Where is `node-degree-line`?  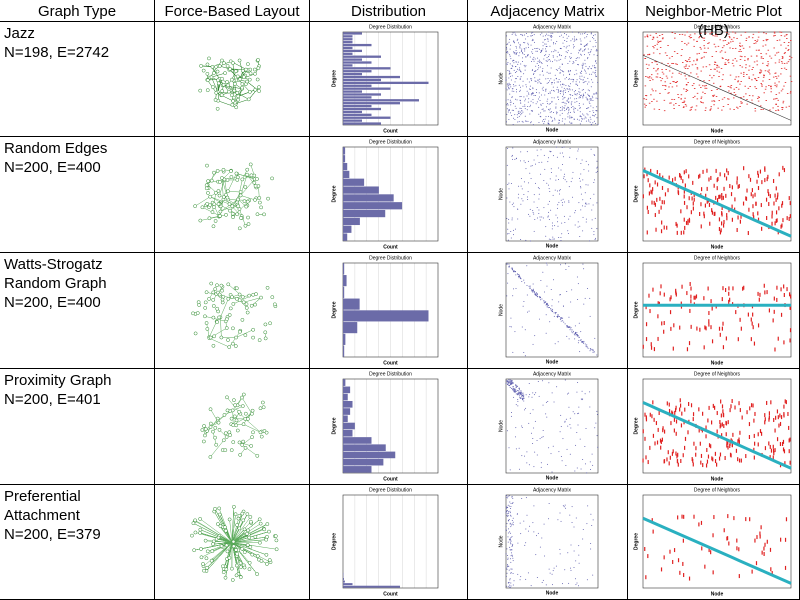
node-degree-line is located at coordinates (717, 203).